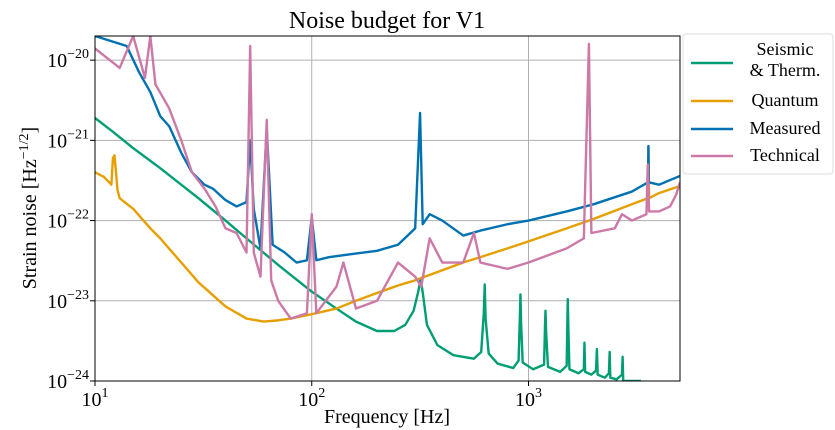 The image size is (835, 430). Describe the element at coordinates (24, 146) in the screenshot. I see `y-axis-label-exponent: −1/2` at that location.